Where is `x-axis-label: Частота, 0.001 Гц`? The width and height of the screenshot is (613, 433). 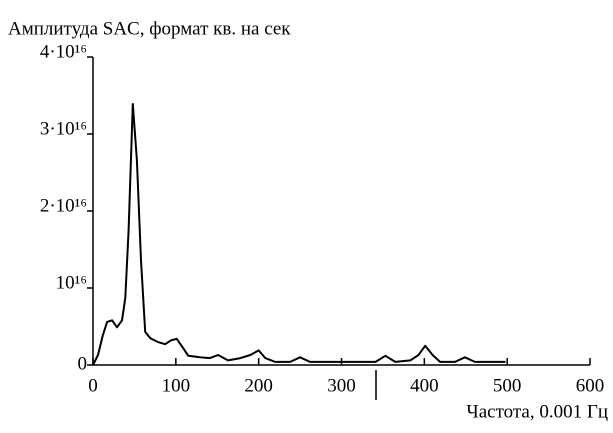
x-axis-label: Частота, 0.001 Гц is located at coordinates (537, 411).